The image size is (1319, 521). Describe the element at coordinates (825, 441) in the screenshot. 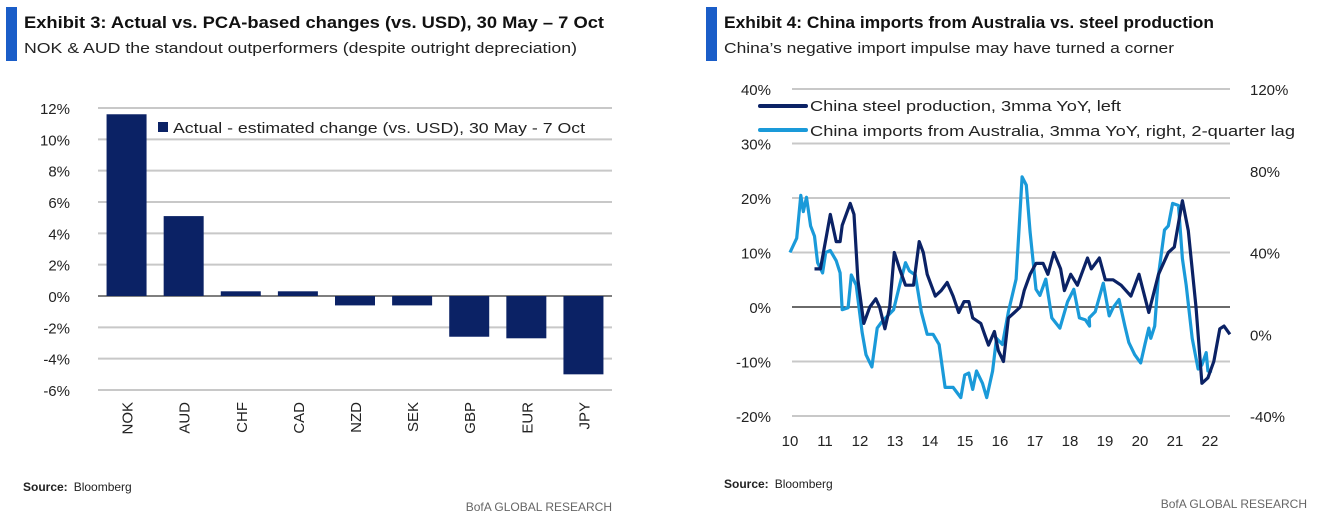

I see `x-tick-label: 11` at that location.